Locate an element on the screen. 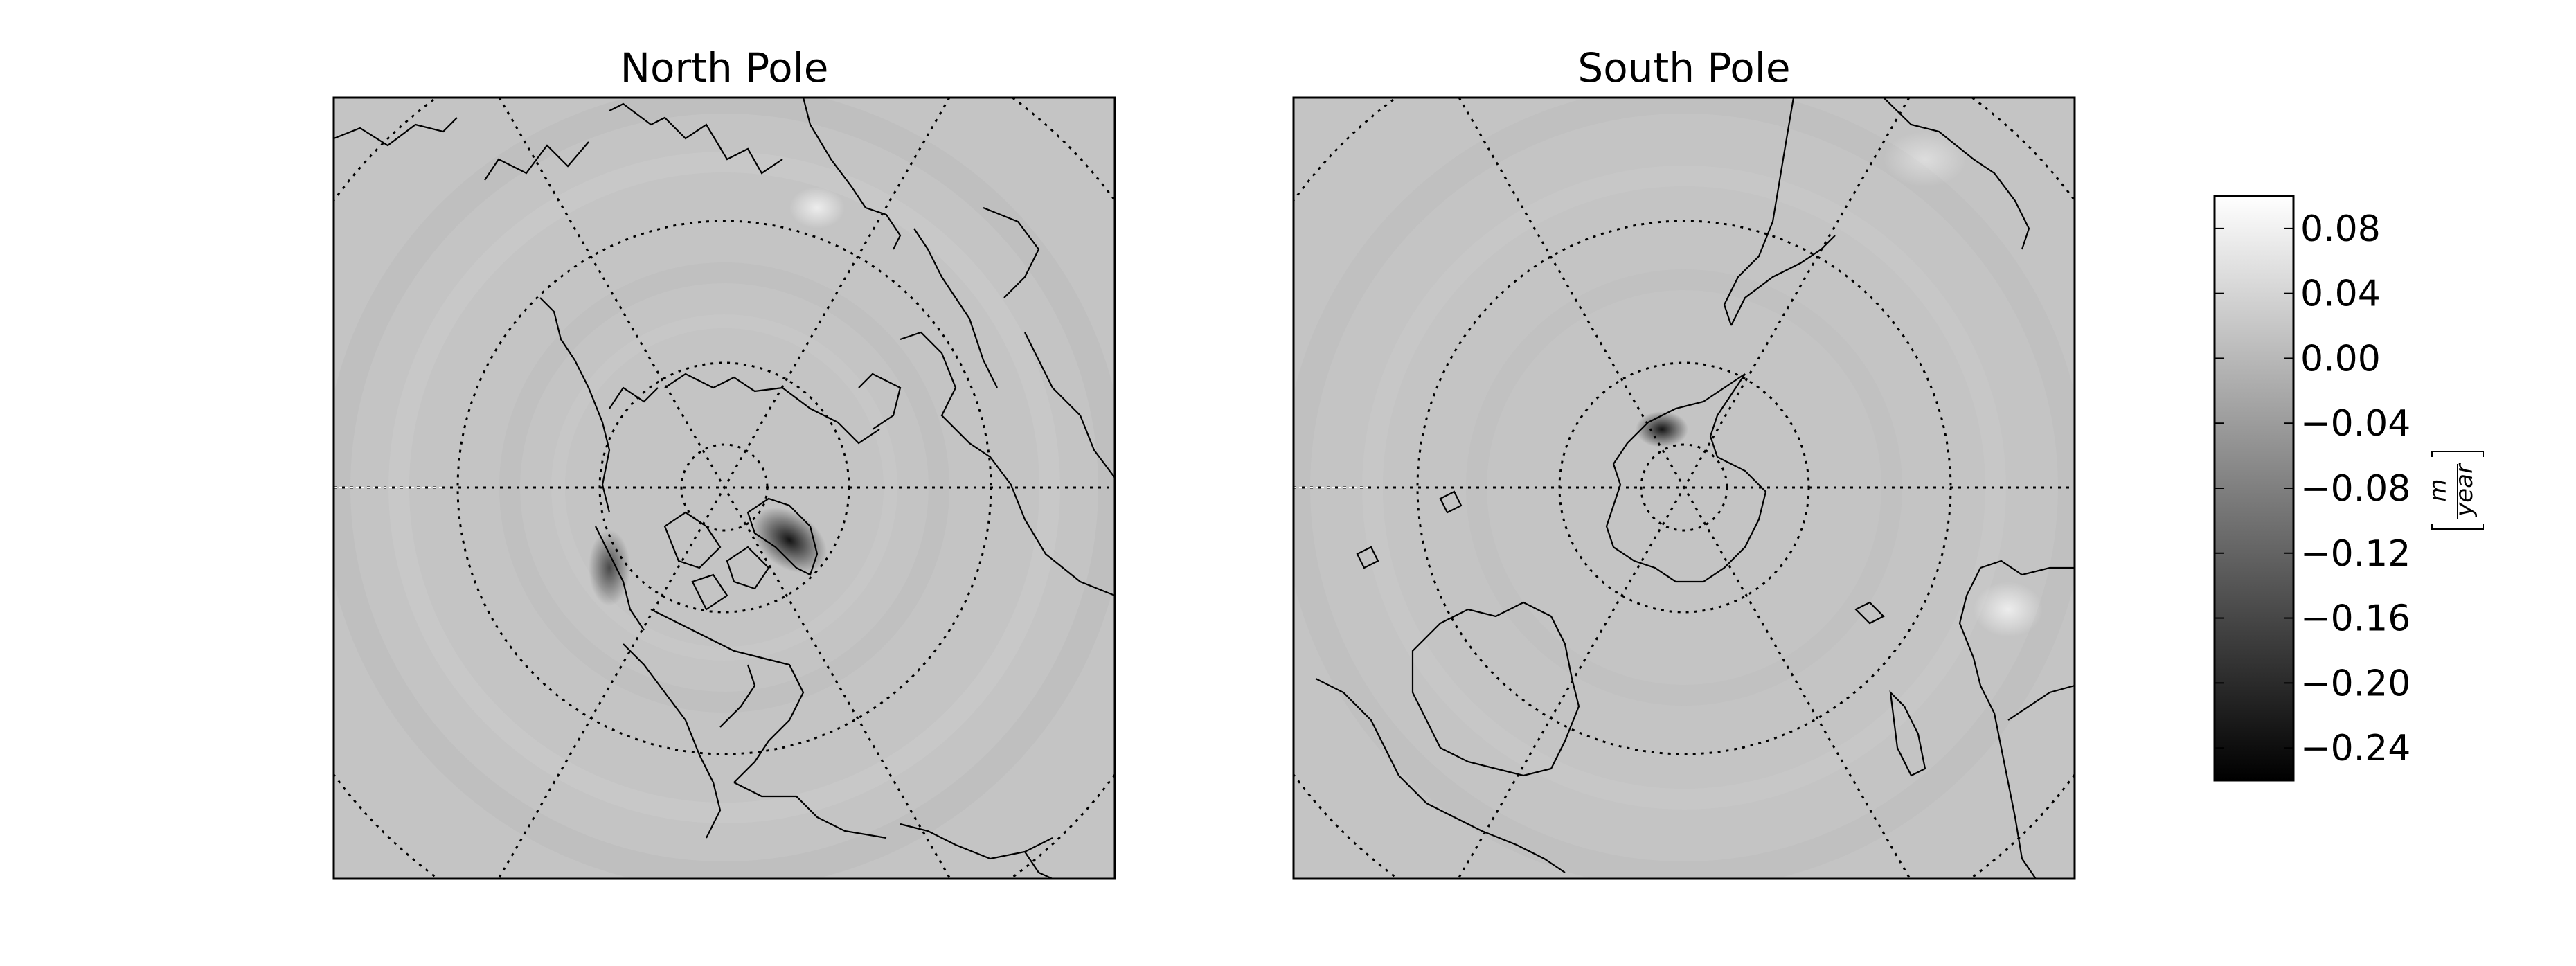  colorbar-tick-label: −0.04 is located at coordinates (2355, 424).